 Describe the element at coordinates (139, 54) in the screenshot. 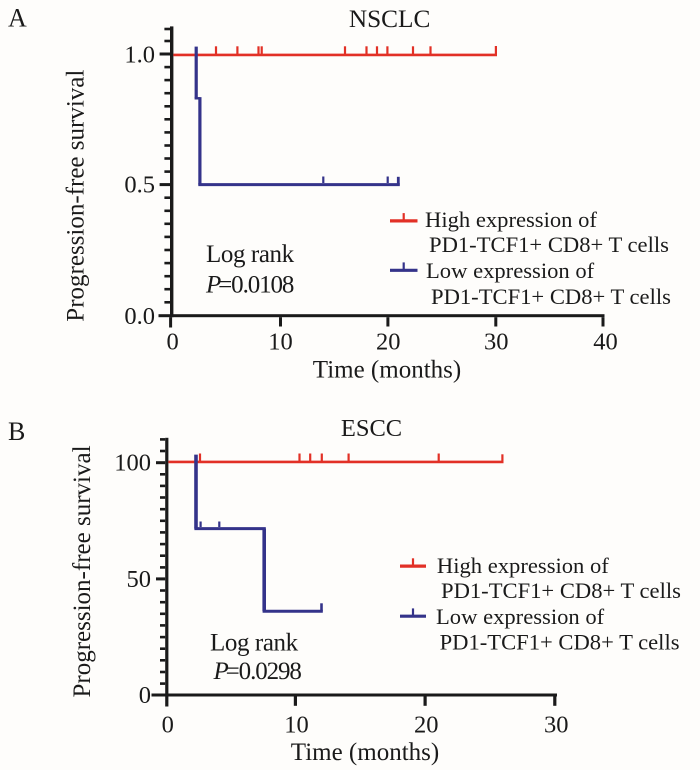

I see `svg-text: 1.0` at that location.